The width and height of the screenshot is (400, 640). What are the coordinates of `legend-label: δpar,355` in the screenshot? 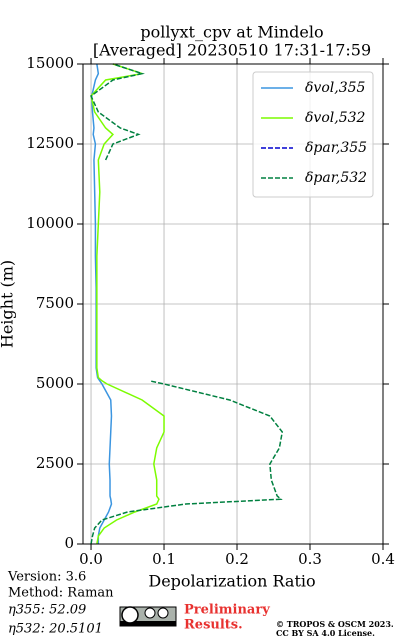 It's located at (336, 148).